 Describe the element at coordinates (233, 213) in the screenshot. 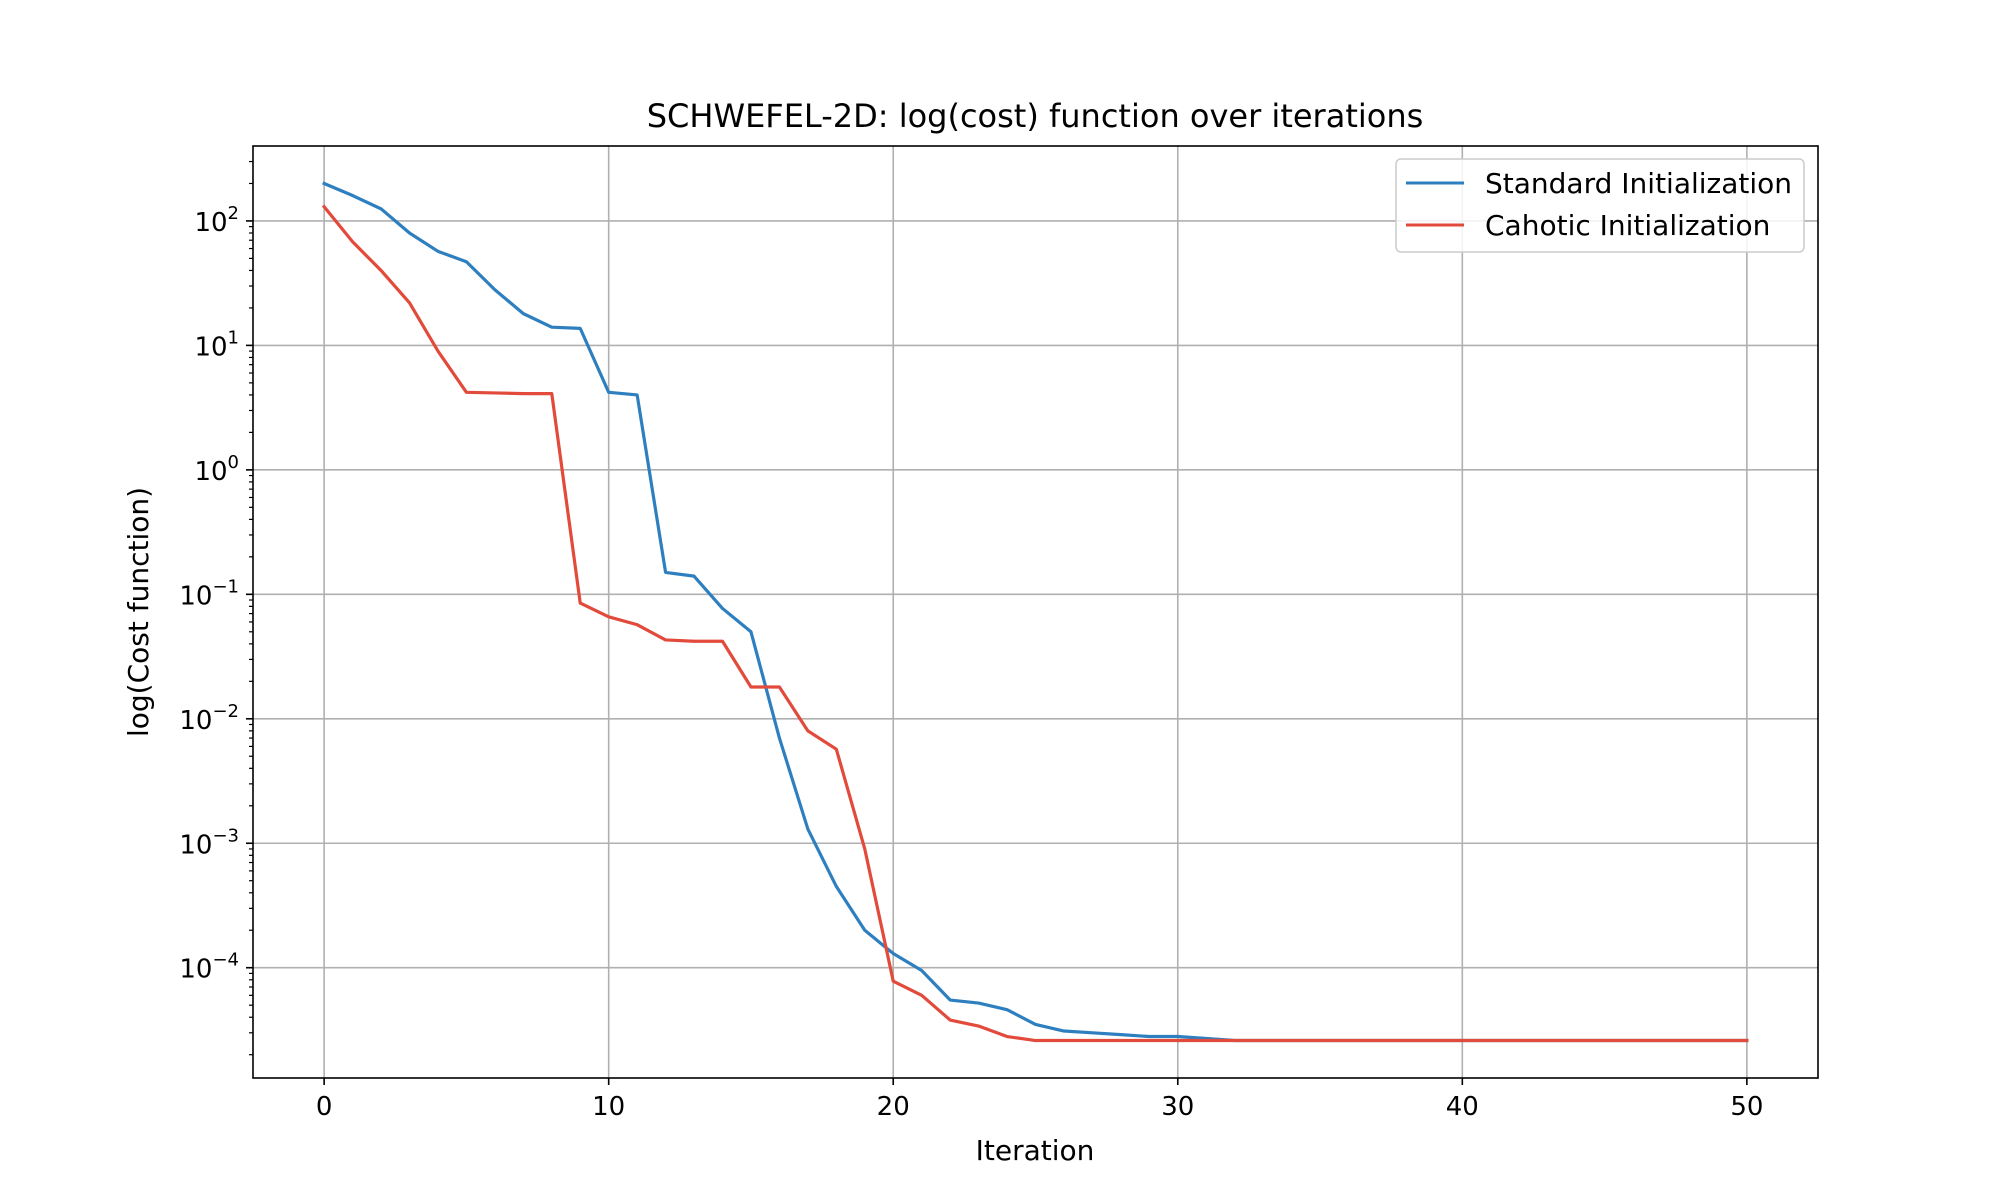

I see `y-tick-exponent: 2` at that location.